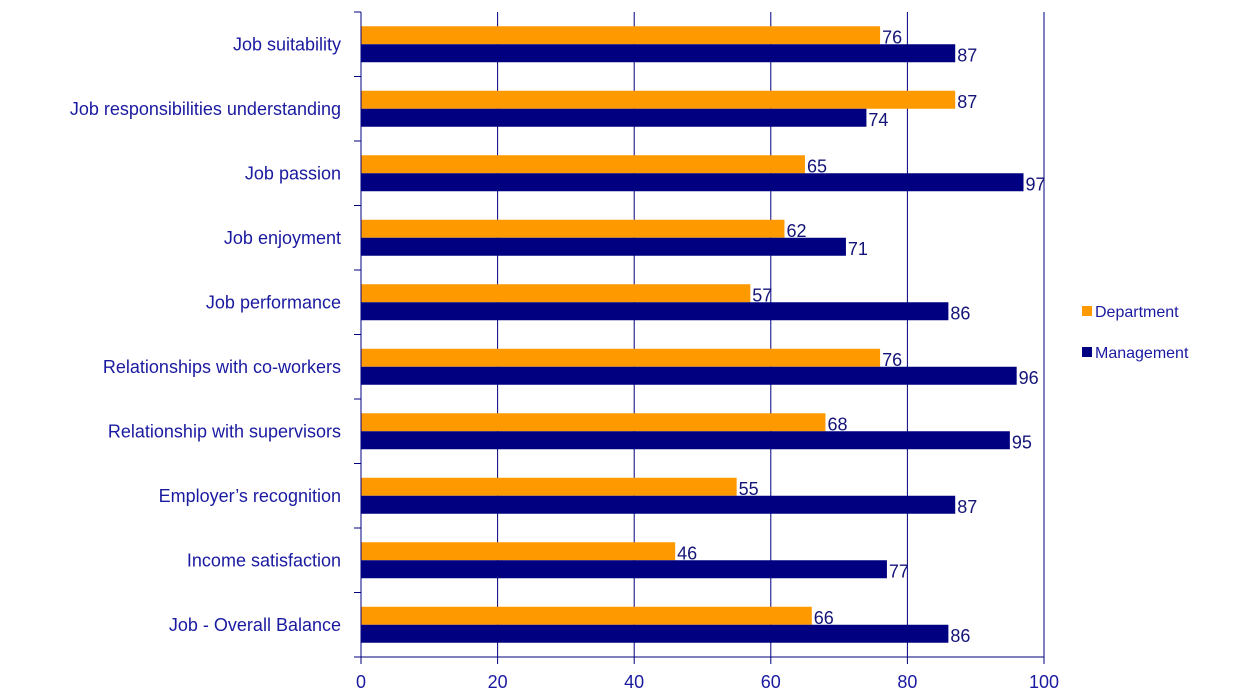 This screenshot has height=698, width=1255. I want to click on category-label: Relationships with co-workers, so click(222, 367).